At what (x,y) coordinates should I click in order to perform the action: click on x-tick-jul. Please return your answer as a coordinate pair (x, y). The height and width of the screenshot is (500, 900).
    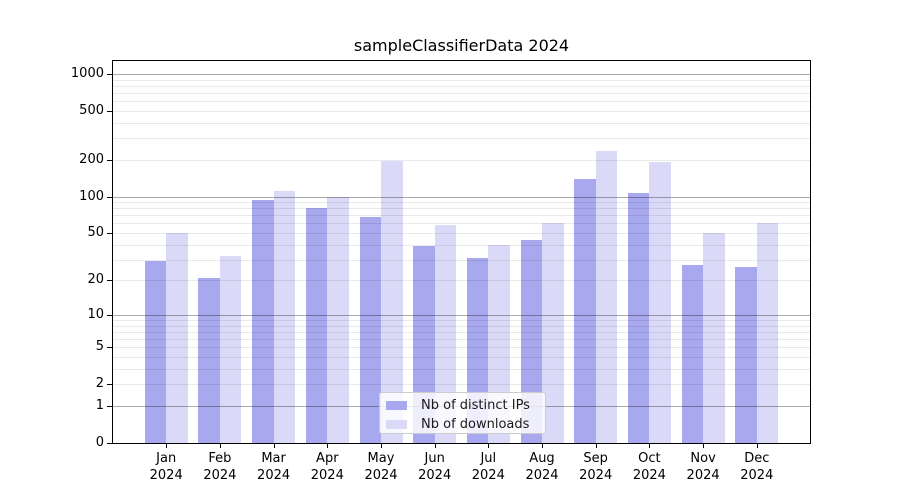
    Looking at the image, I should click on (489, 446).